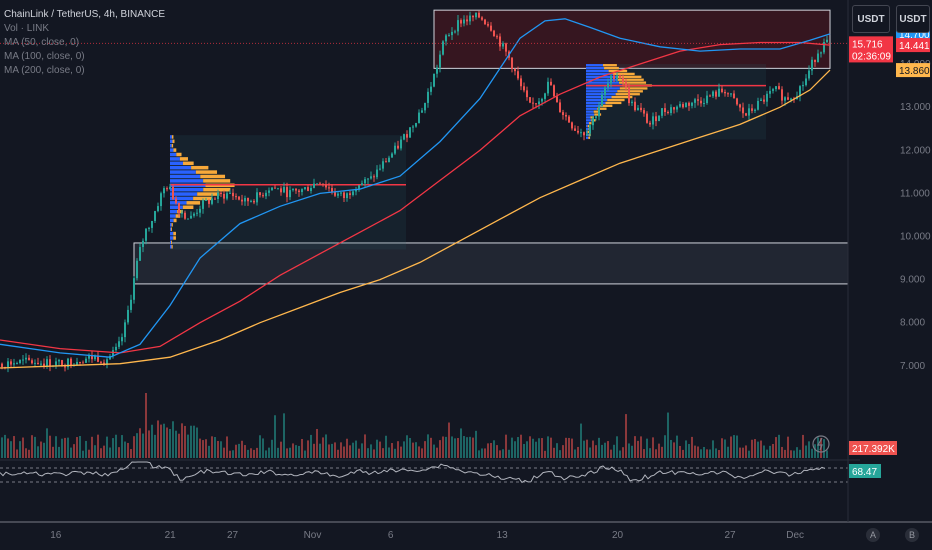 This screenshot has width=932, height=550. Describe the element at coordinates (871, 19) in the screenshot. I see `currency-button-1: USDT` at that location.